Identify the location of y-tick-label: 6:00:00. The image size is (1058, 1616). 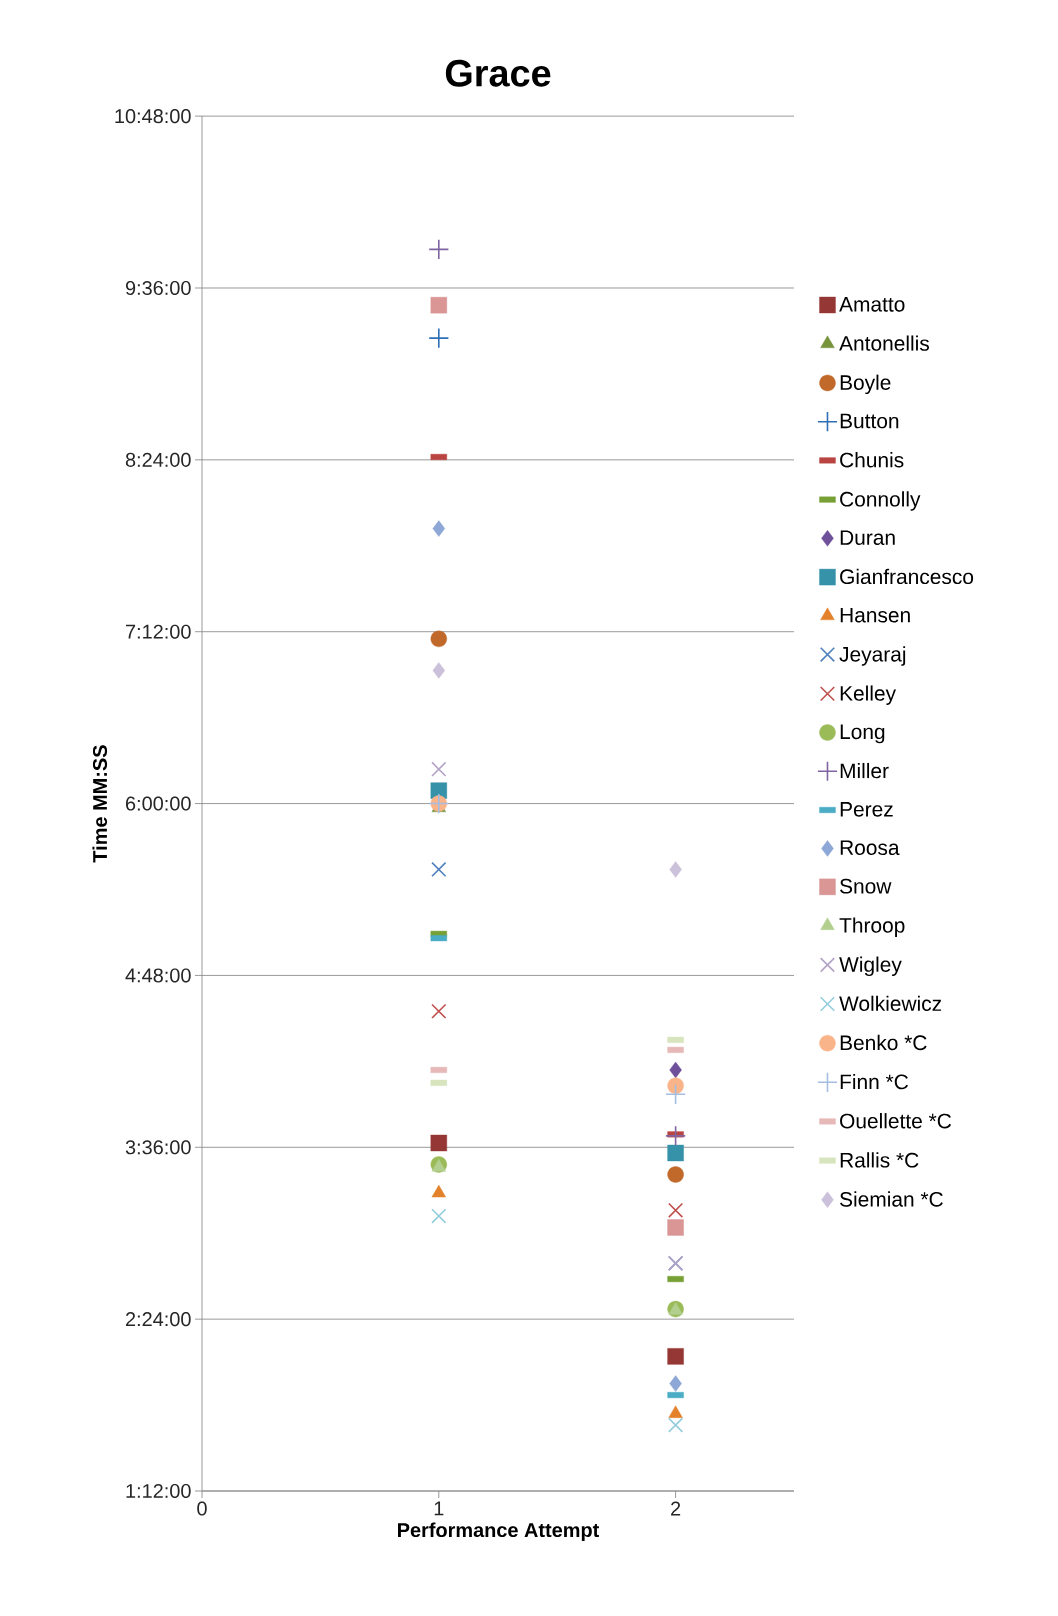
(158, 803).